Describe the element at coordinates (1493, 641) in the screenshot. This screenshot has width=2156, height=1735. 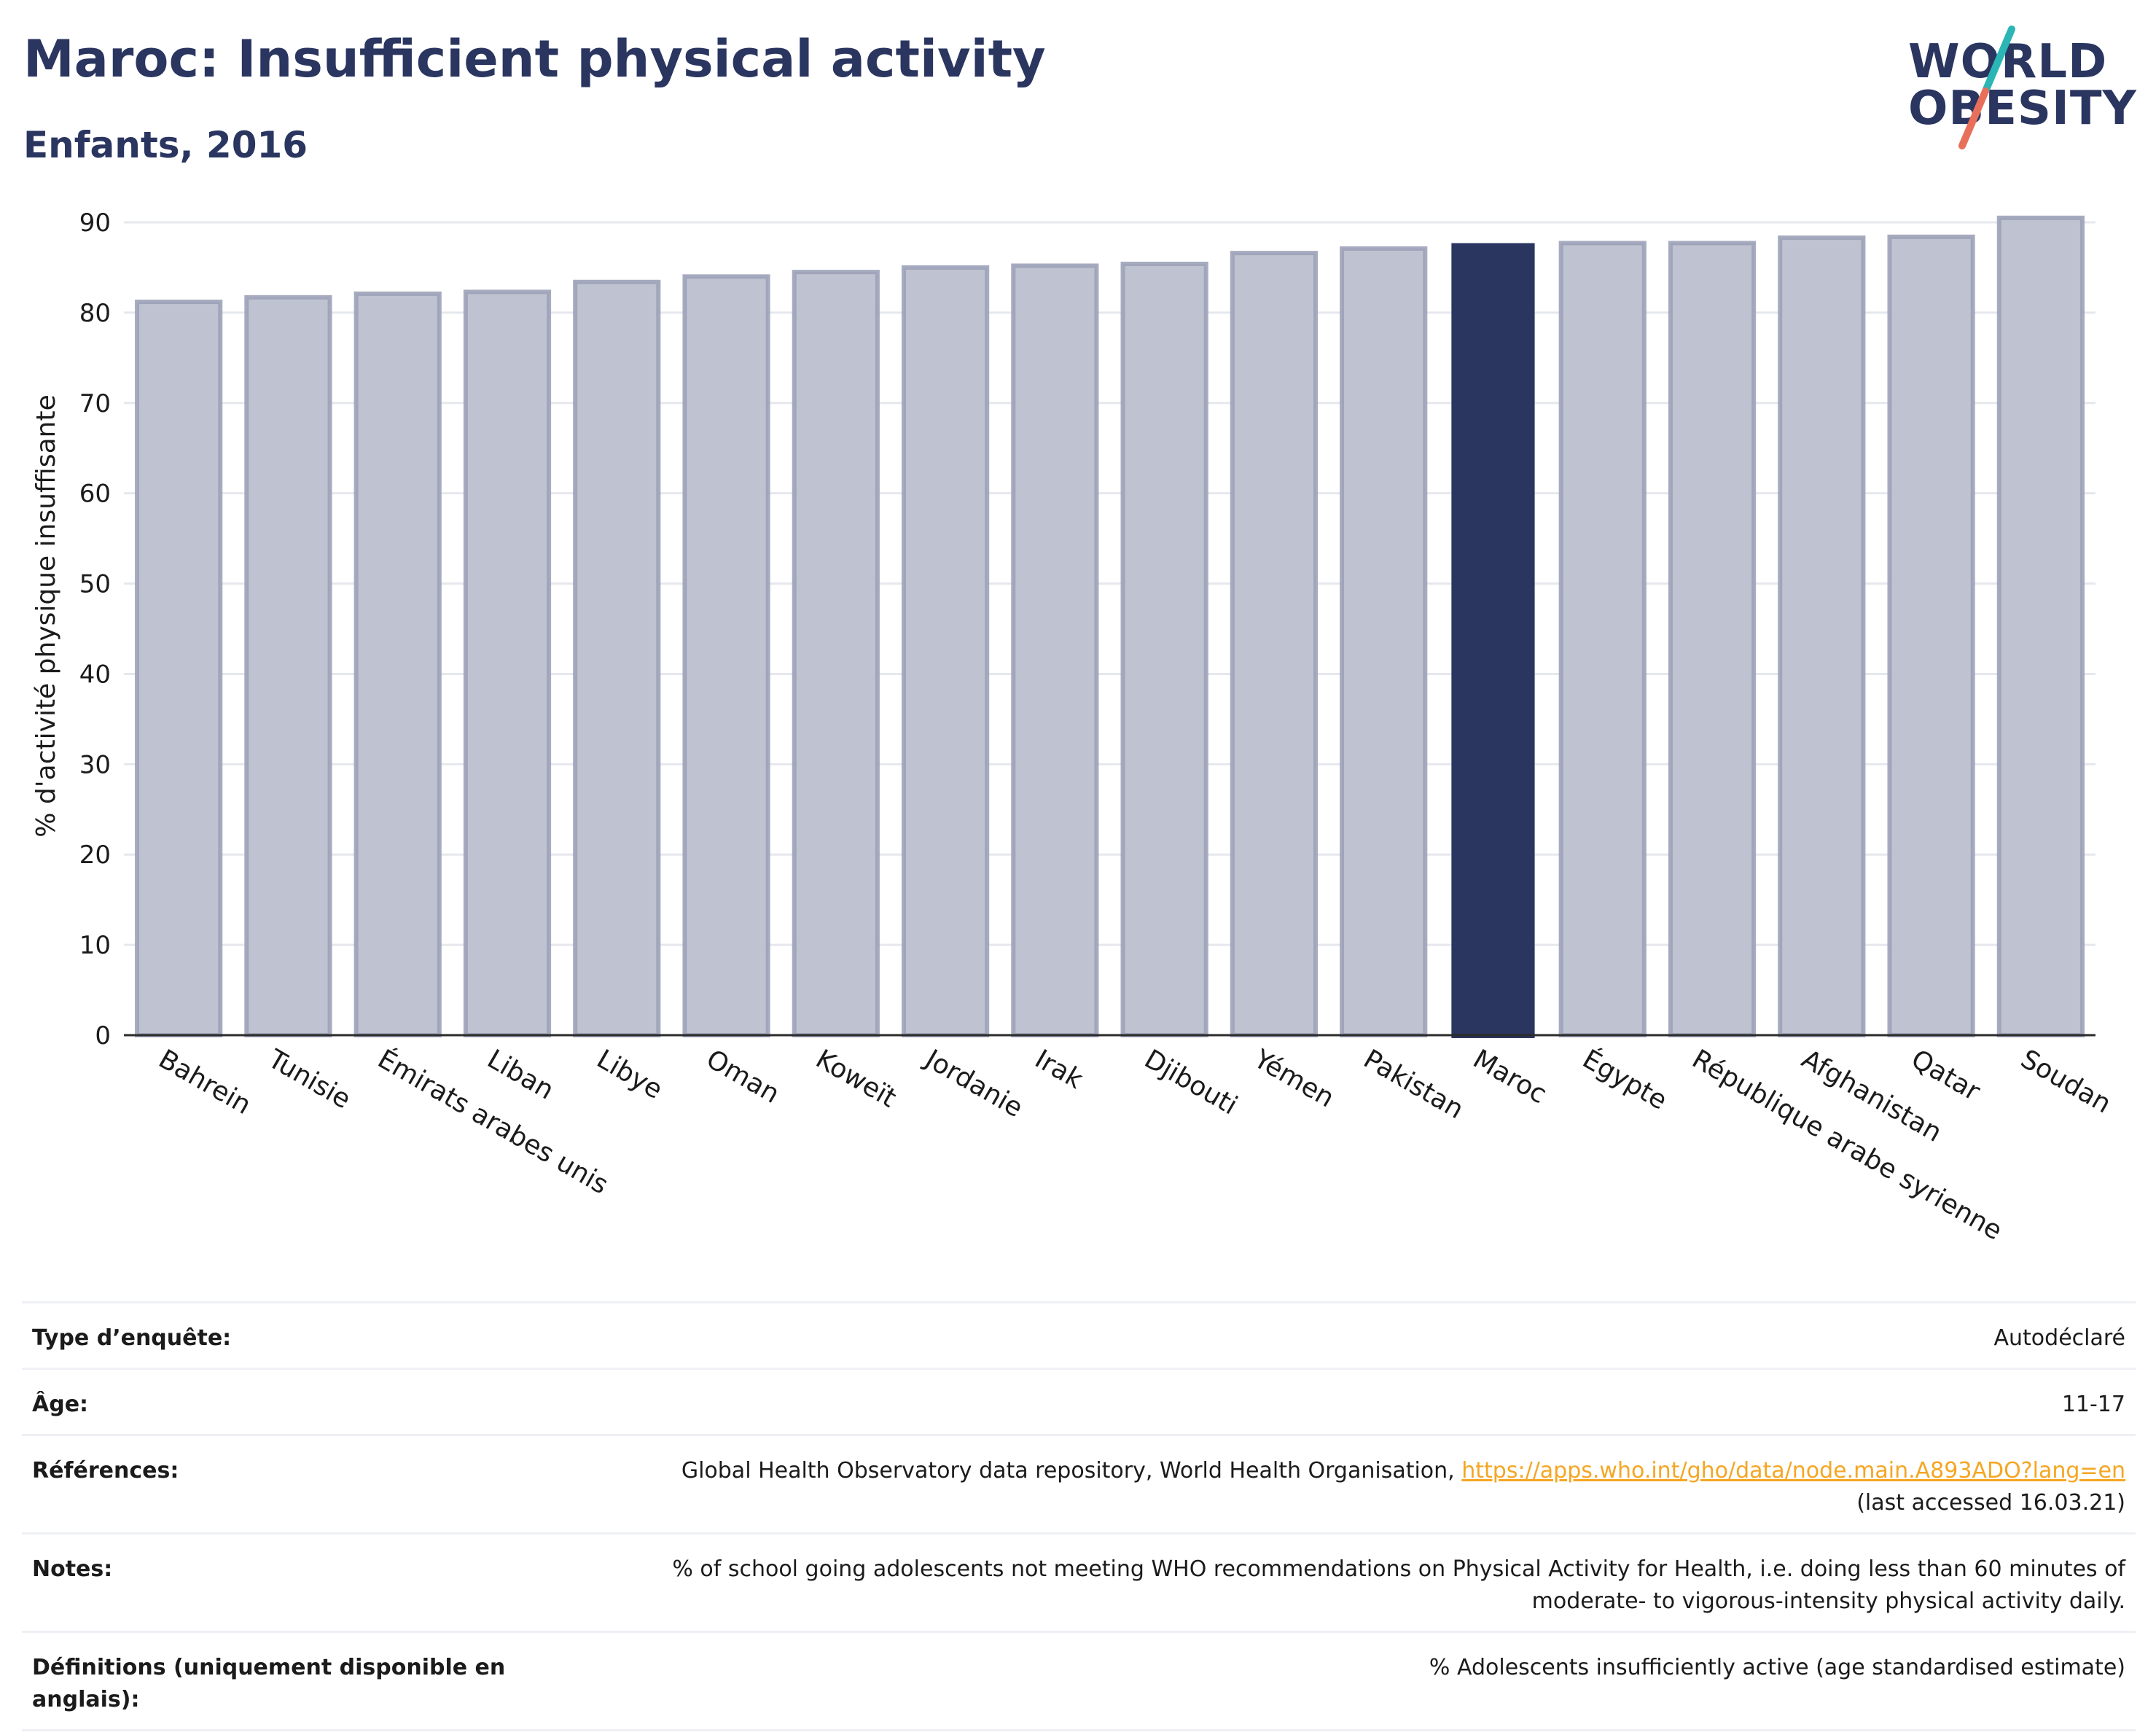
I see `bar-maroc` at that location.